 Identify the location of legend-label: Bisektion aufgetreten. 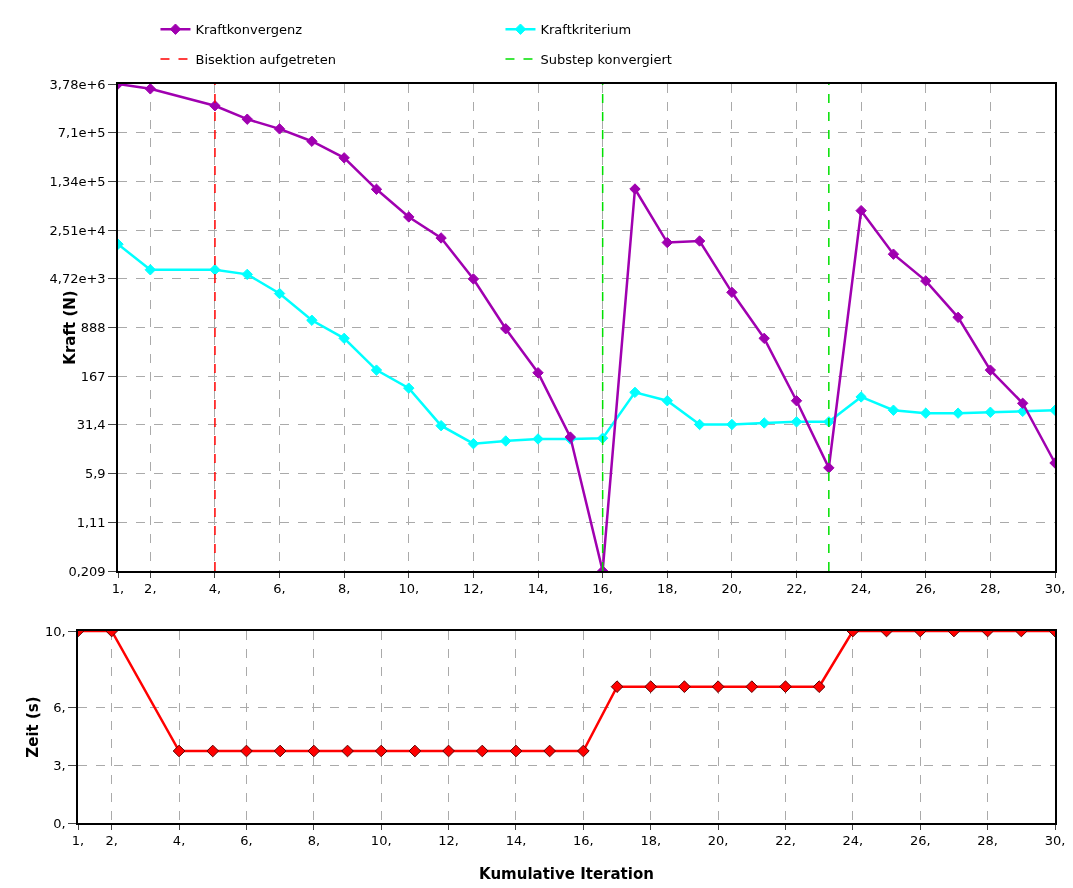
(265, 60).